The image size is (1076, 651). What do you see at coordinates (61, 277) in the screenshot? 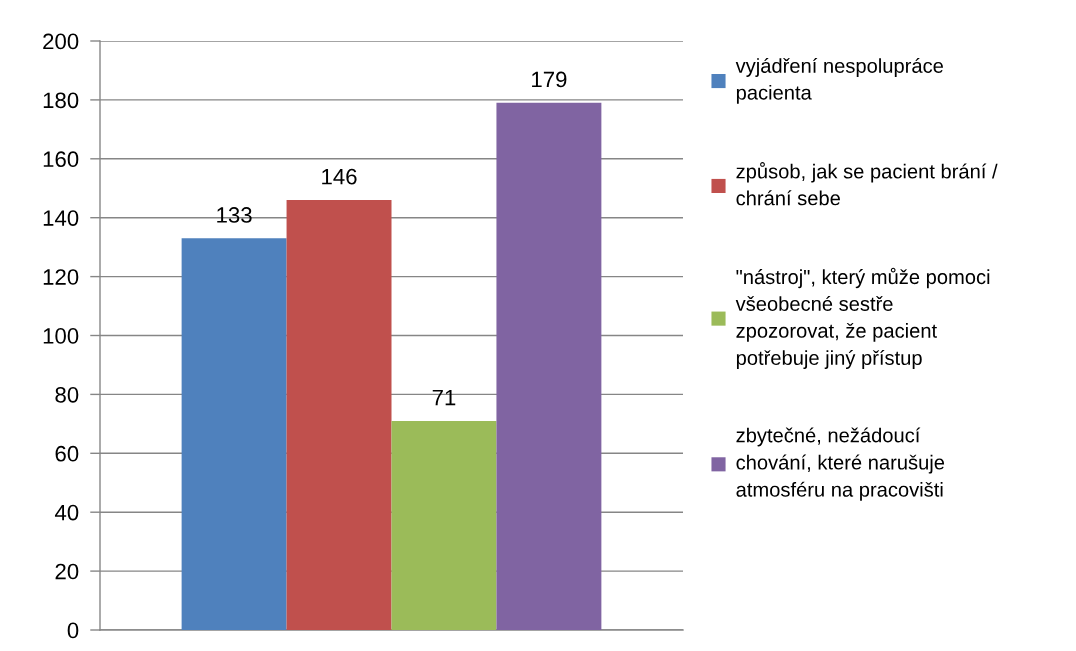
I see `y-tick-label: 120` at bounding box center [61, 277].